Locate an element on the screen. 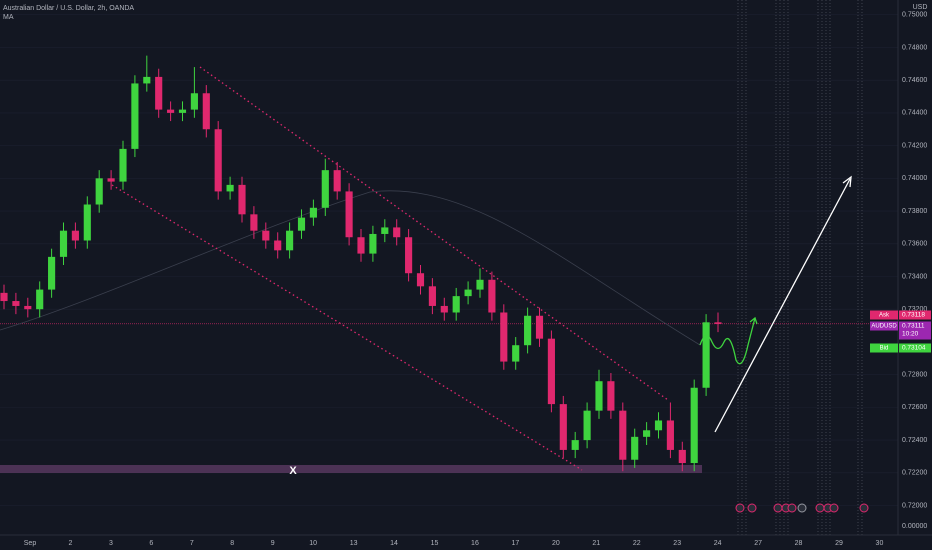  event-lines is located at coordinates (800, 267).